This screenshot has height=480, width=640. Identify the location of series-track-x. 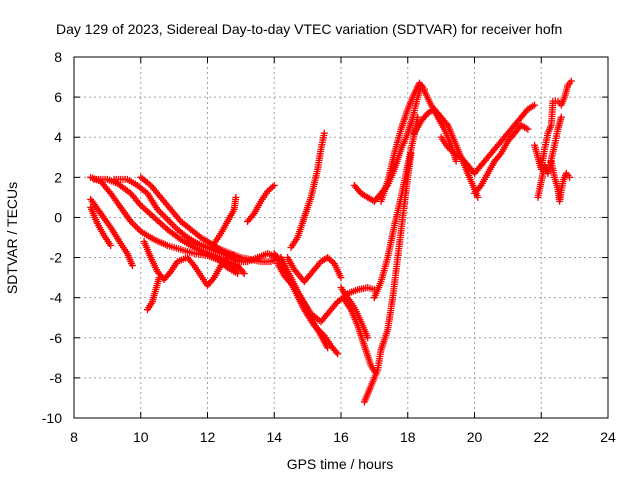
(488, 139).